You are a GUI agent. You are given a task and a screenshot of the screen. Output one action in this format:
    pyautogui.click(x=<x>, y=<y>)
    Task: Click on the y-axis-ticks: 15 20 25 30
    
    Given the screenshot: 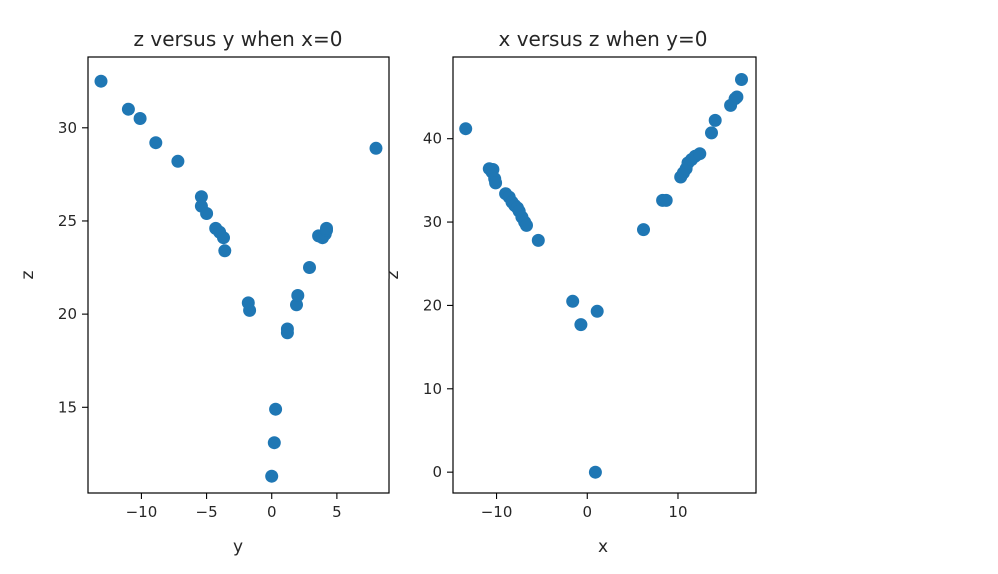 What is the action you would take?
    pyautogui.click(x=73, y=267)
    